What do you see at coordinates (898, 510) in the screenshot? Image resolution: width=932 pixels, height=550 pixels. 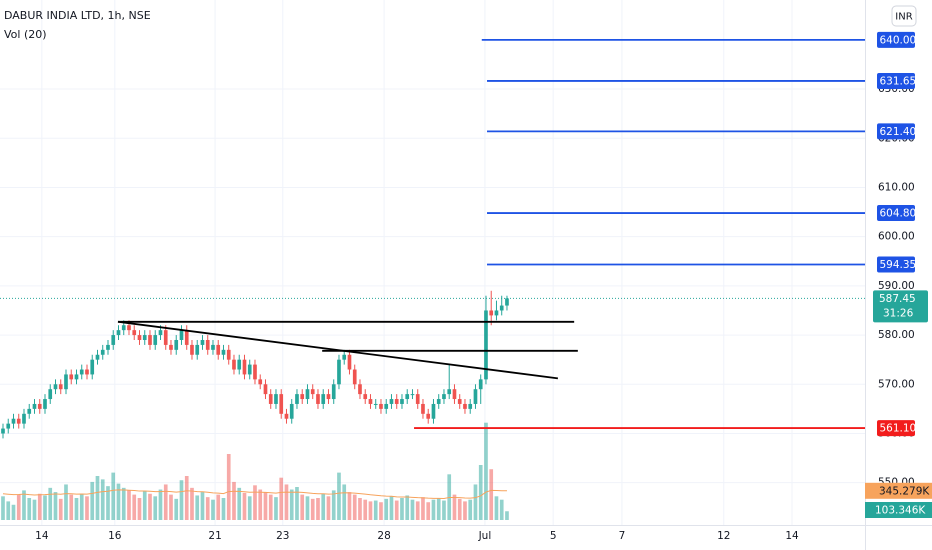 I see `volume-badge` at bounding box center [898, 510].